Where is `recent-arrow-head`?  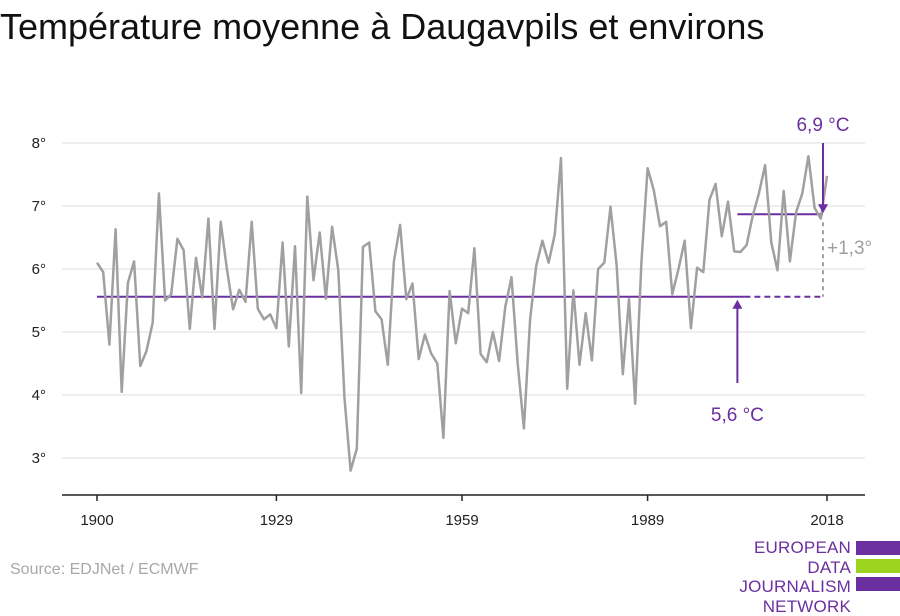
recent-arrow-head is located at coordinates (823, 208).